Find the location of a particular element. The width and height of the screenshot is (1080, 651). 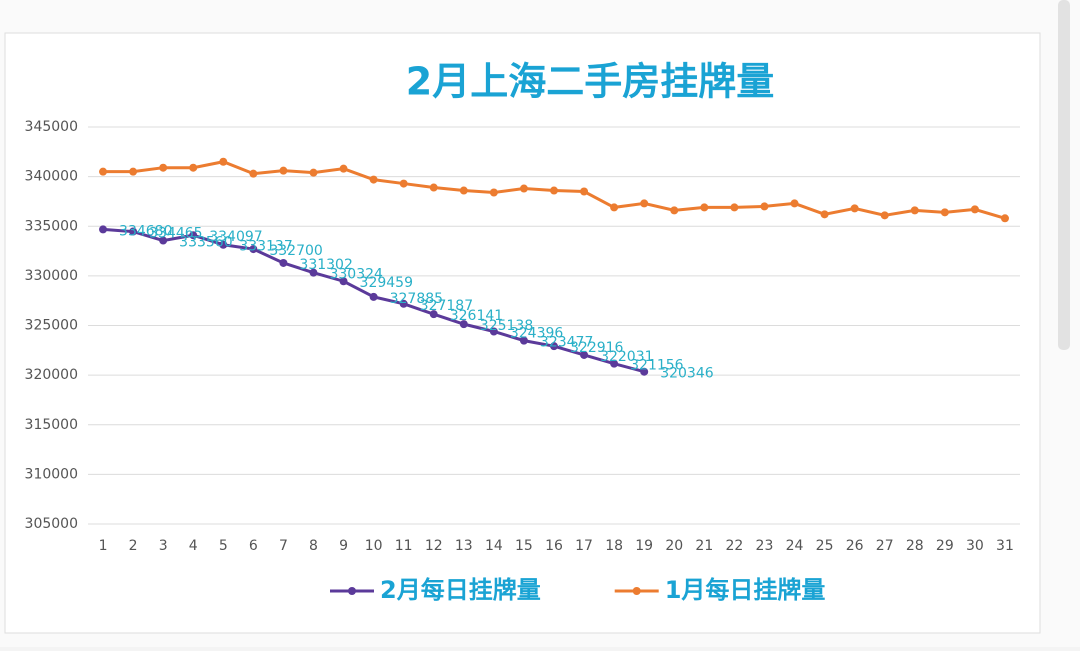

y-tick-label: 345000 is located at coordinates (51, 127).